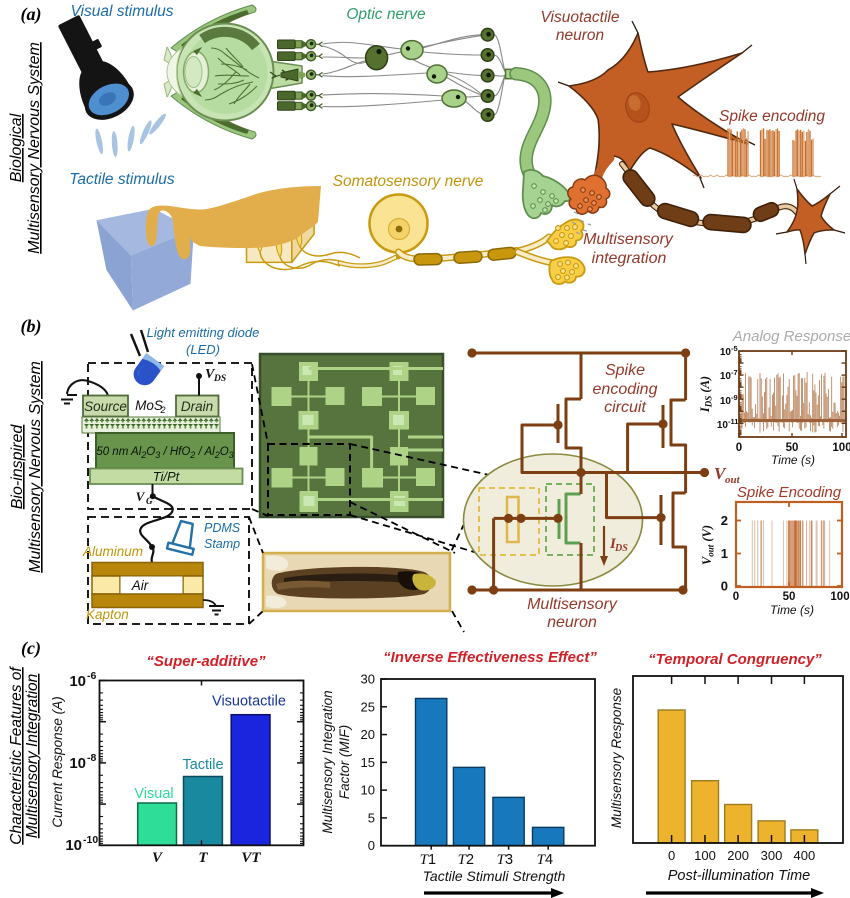 Image resolution: width=850 pixels, height=898 pixels. I want to click on svg-text: (b), so click(31, 326).